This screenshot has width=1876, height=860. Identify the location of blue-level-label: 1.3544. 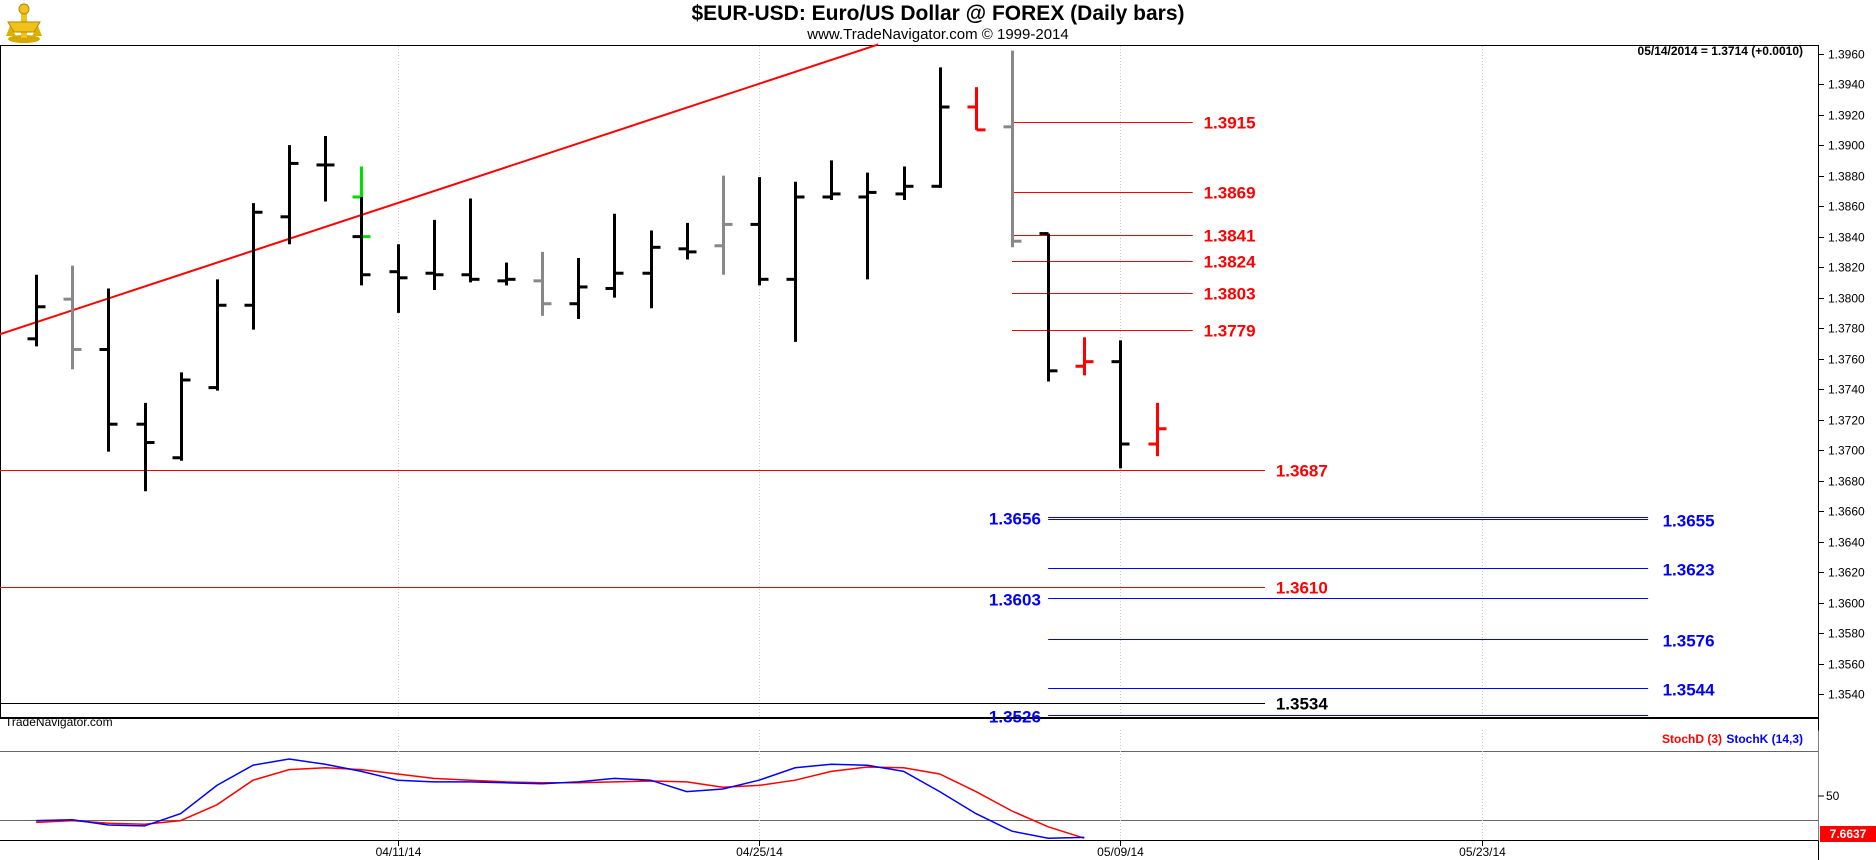
(1689, 690).